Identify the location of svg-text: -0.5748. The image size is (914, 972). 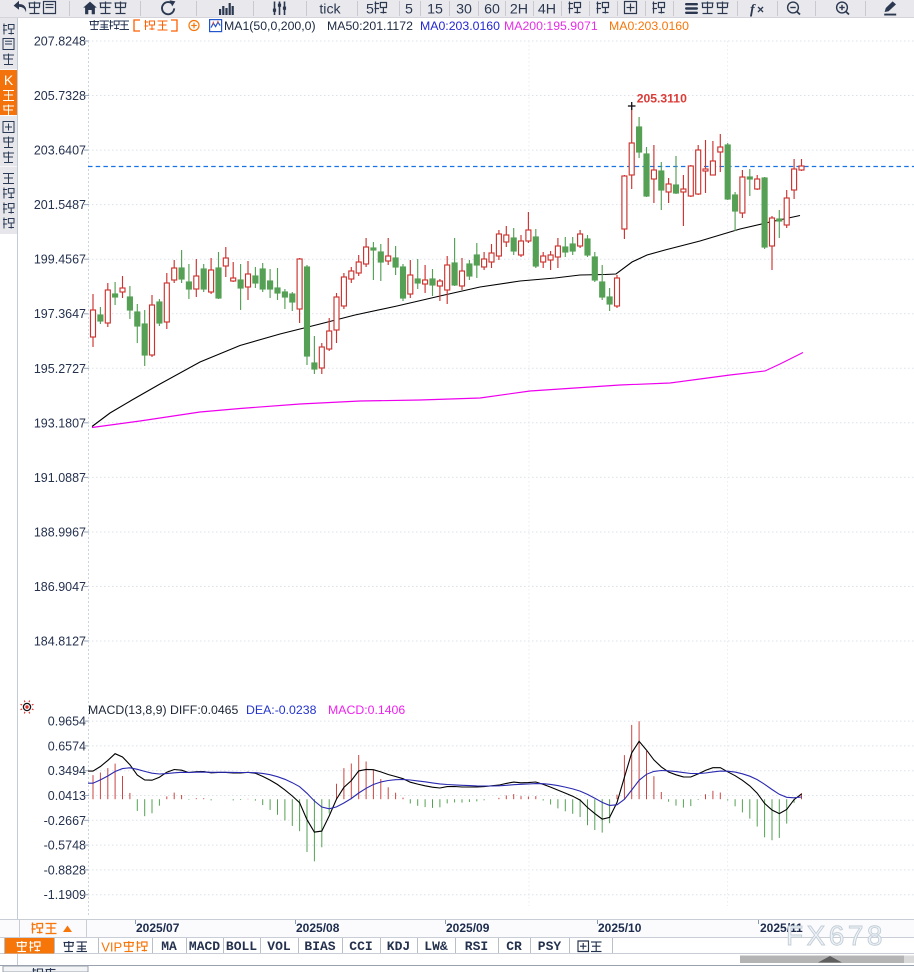
(65, 846).